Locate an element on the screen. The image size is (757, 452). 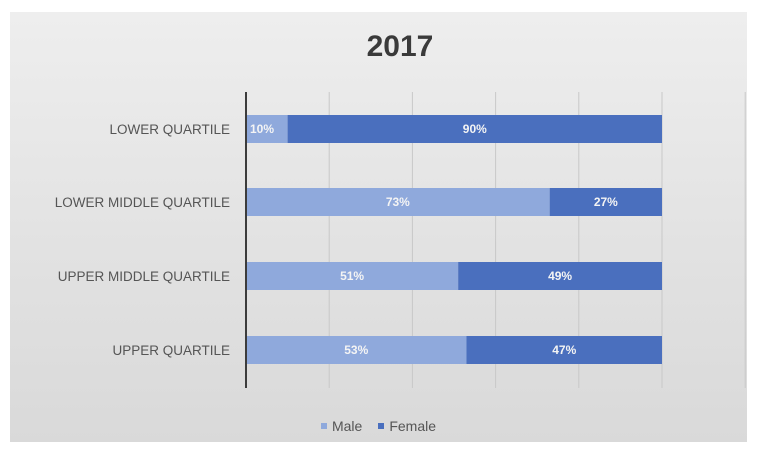
category-label: LOWER QUARTILE is located at coordinates (169, 129).